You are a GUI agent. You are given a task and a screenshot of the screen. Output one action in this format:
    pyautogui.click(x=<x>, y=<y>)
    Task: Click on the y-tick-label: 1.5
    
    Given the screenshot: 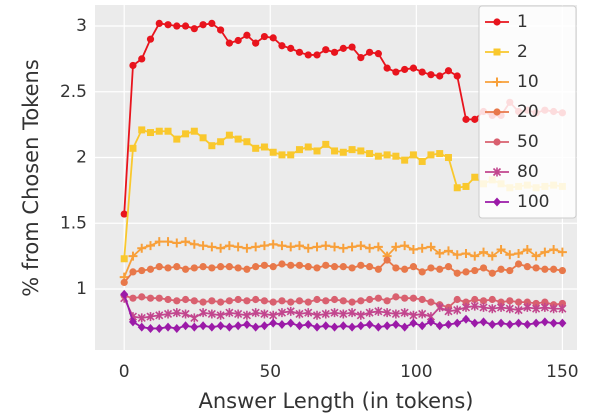 What is the action you would take?
    pyautogui.click(x=73, y=223)
    